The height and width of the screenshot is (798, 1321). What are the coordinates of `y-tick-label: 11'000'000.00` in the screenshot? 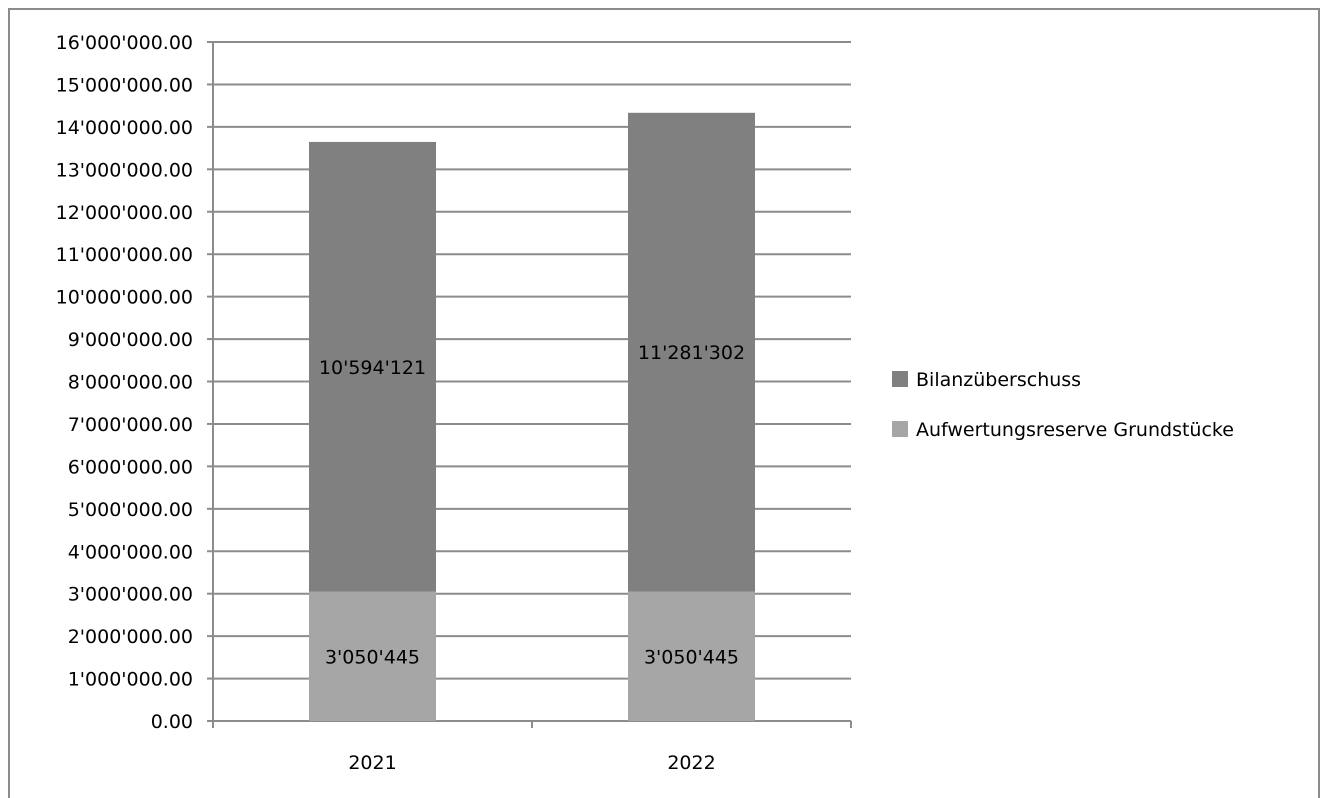 It's located at (124, 255).